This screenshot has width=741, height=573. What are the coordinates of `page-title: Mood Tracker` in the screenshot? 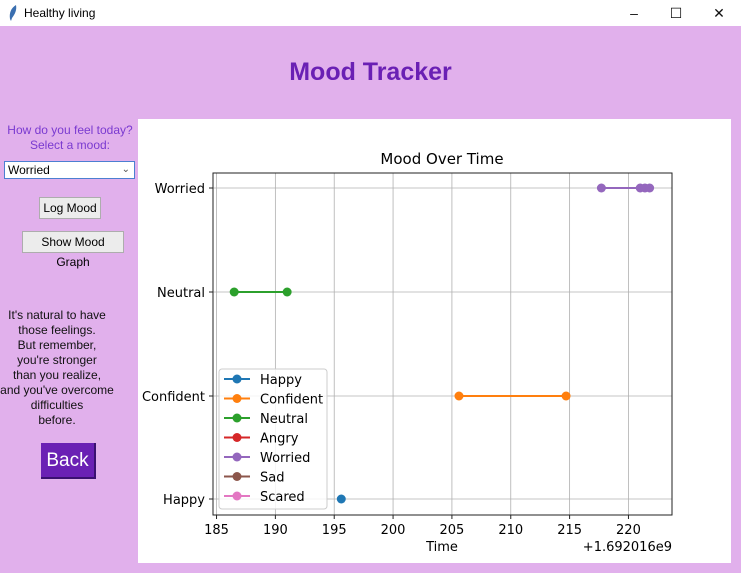 It's located at (370, 72).